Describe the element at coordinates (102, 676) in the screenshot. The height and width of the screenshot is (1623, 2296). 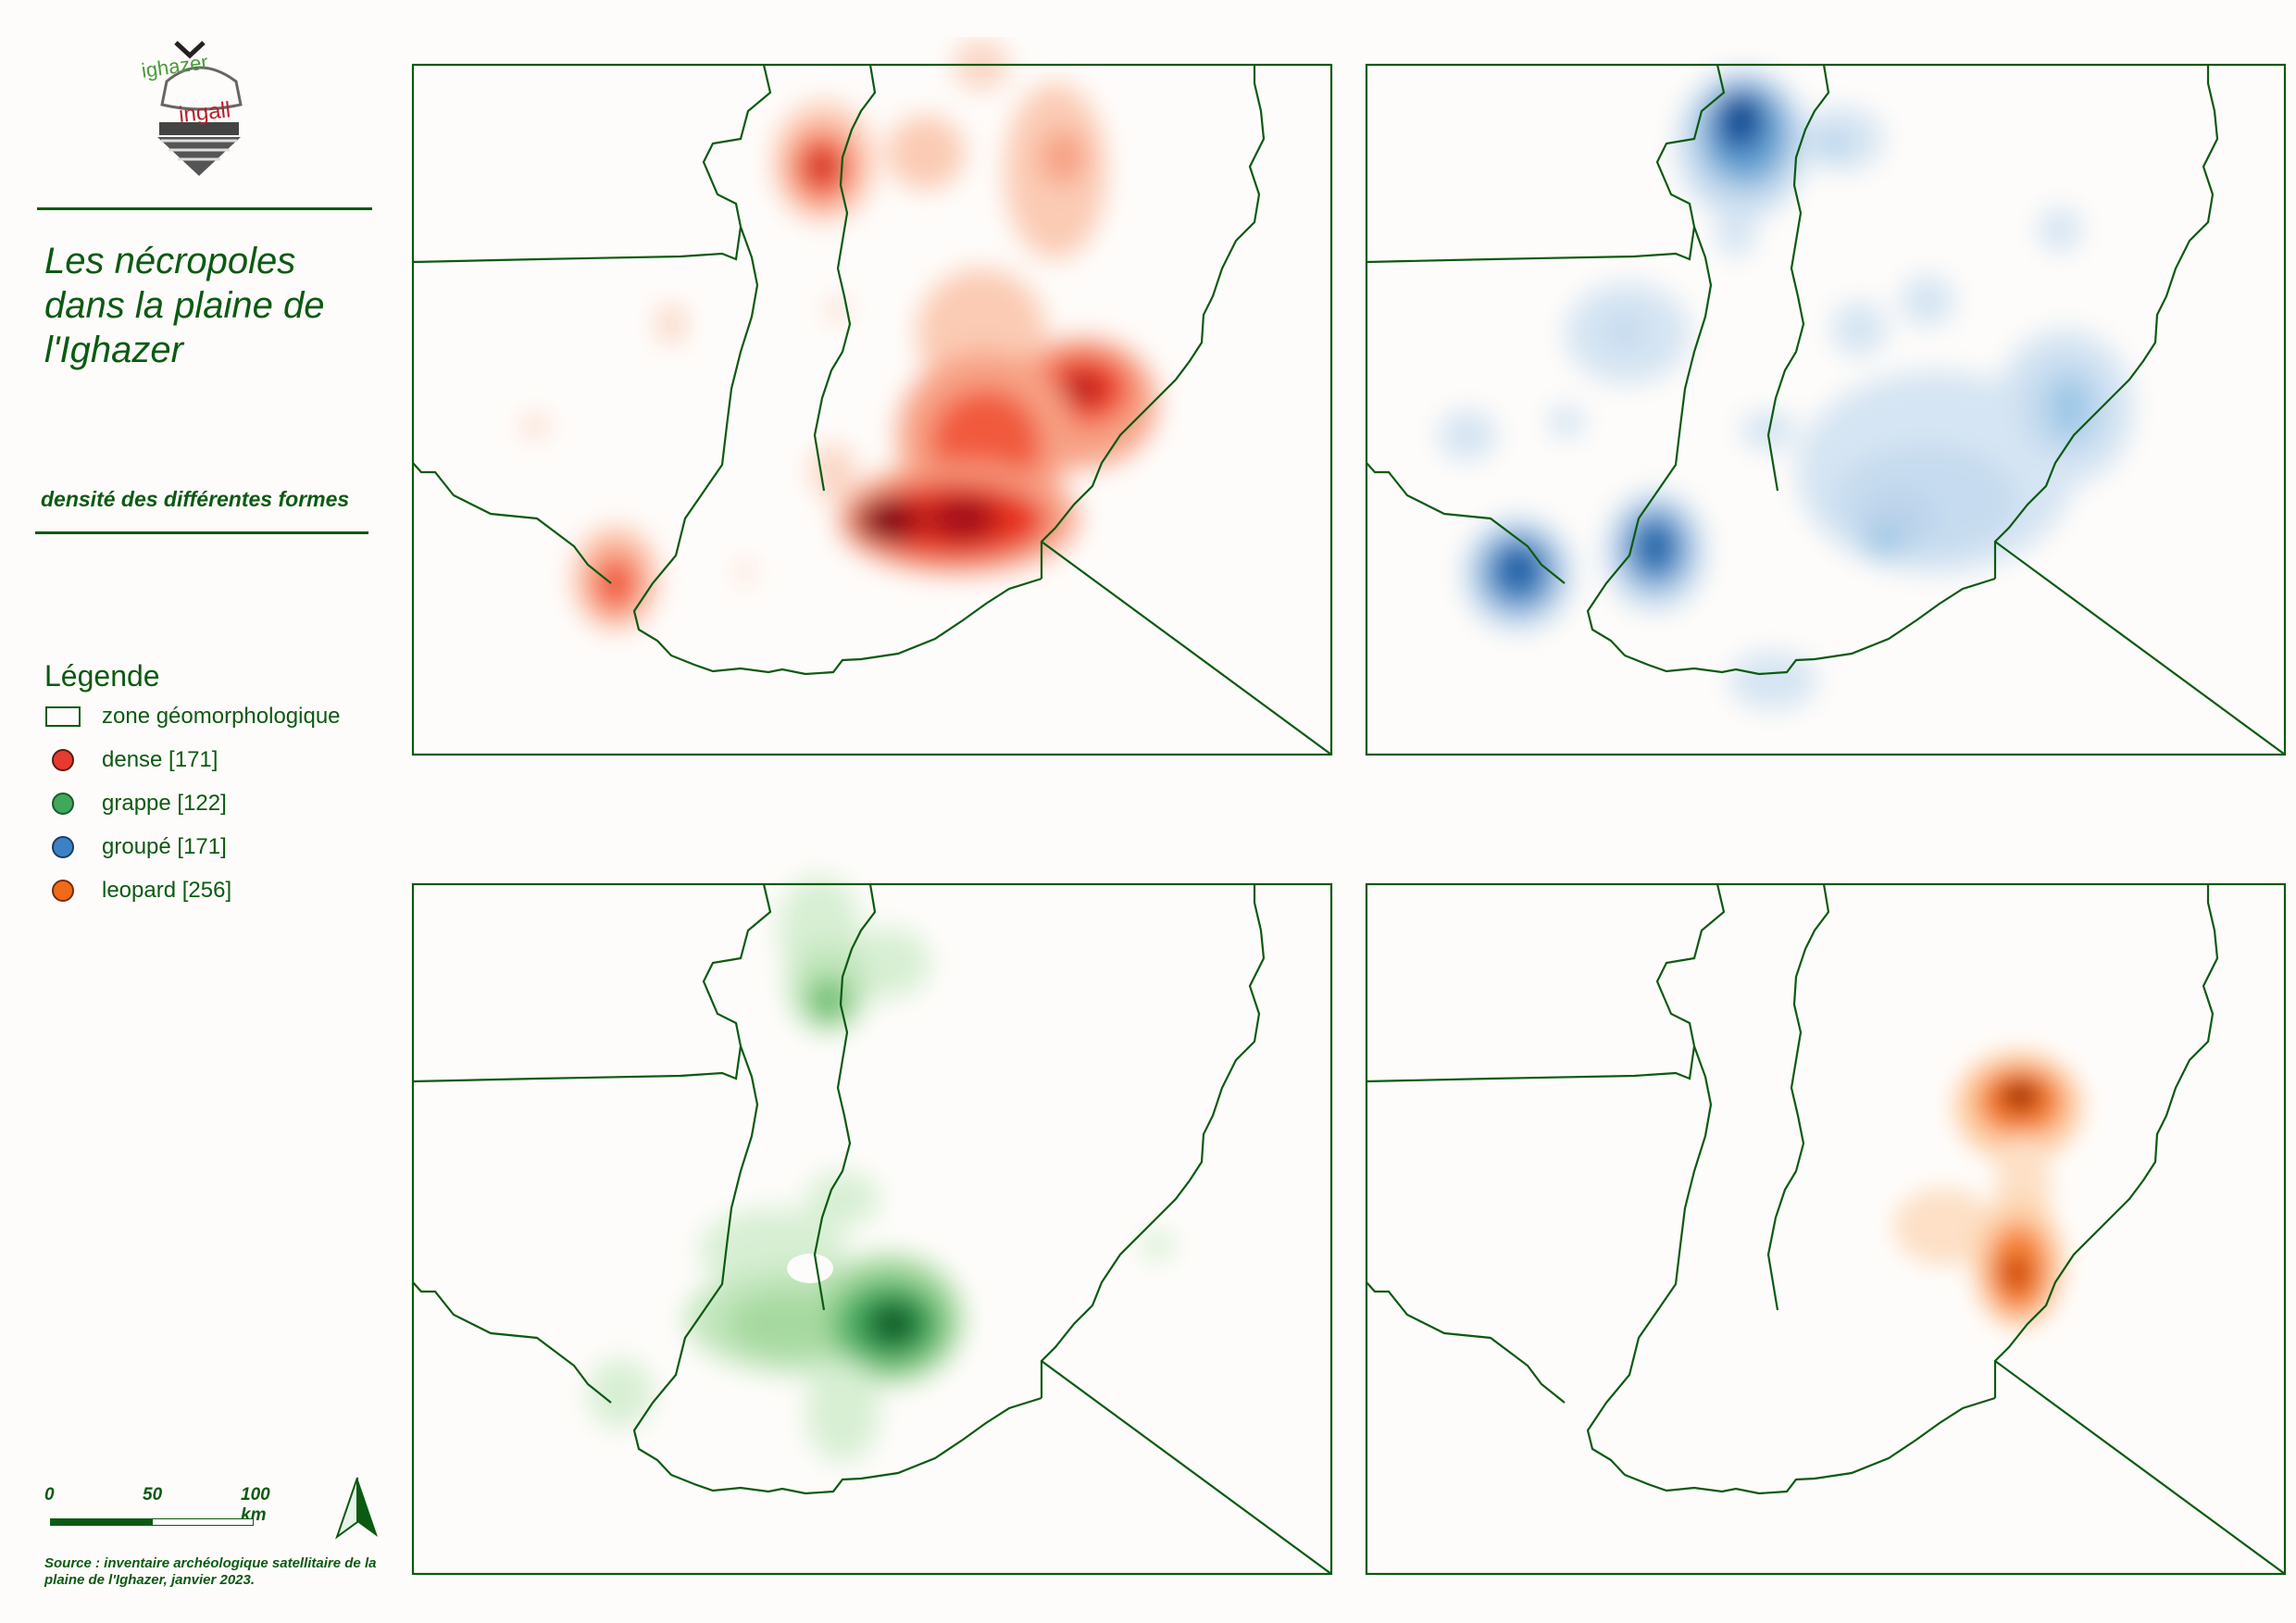
I see `legend-title: Légende` at that location.